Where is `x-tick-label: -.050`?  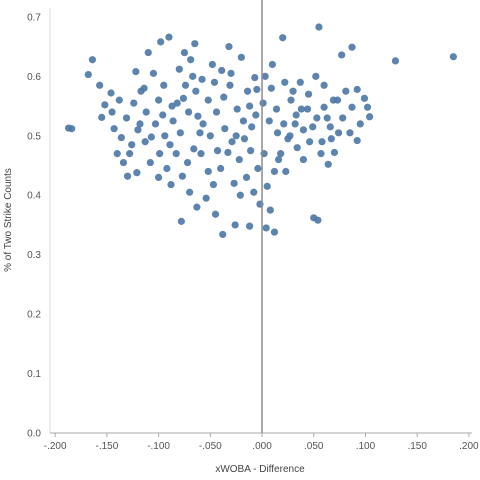 x-tick-label: -.050 is located at coordinates (210, 446).